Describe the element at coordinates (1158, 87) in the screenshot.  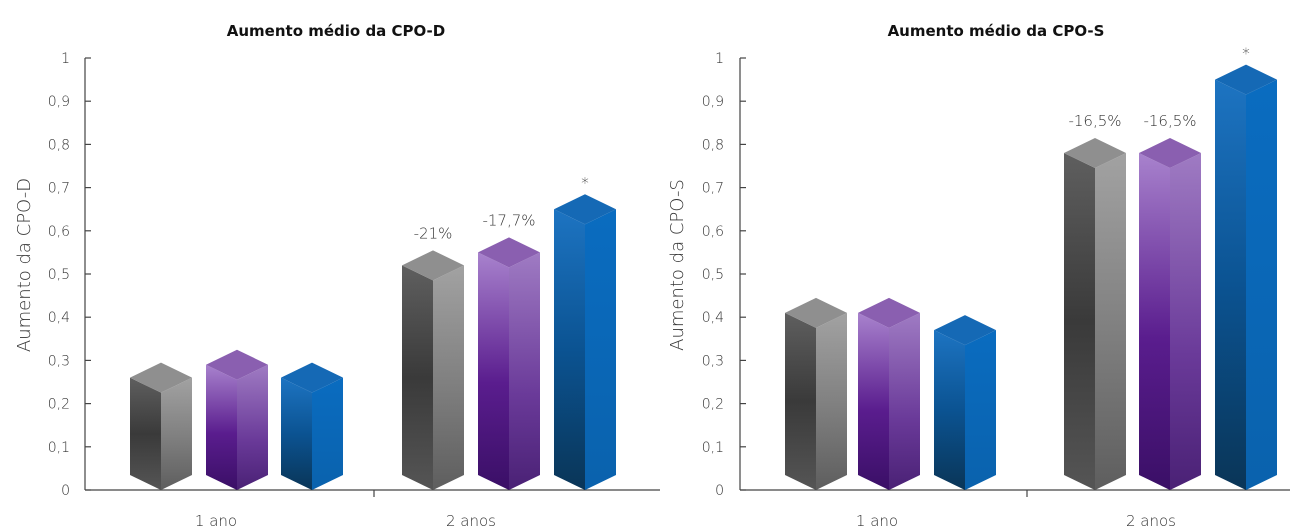
I see `data-labels: -16,5% -16,5% *` at that location.